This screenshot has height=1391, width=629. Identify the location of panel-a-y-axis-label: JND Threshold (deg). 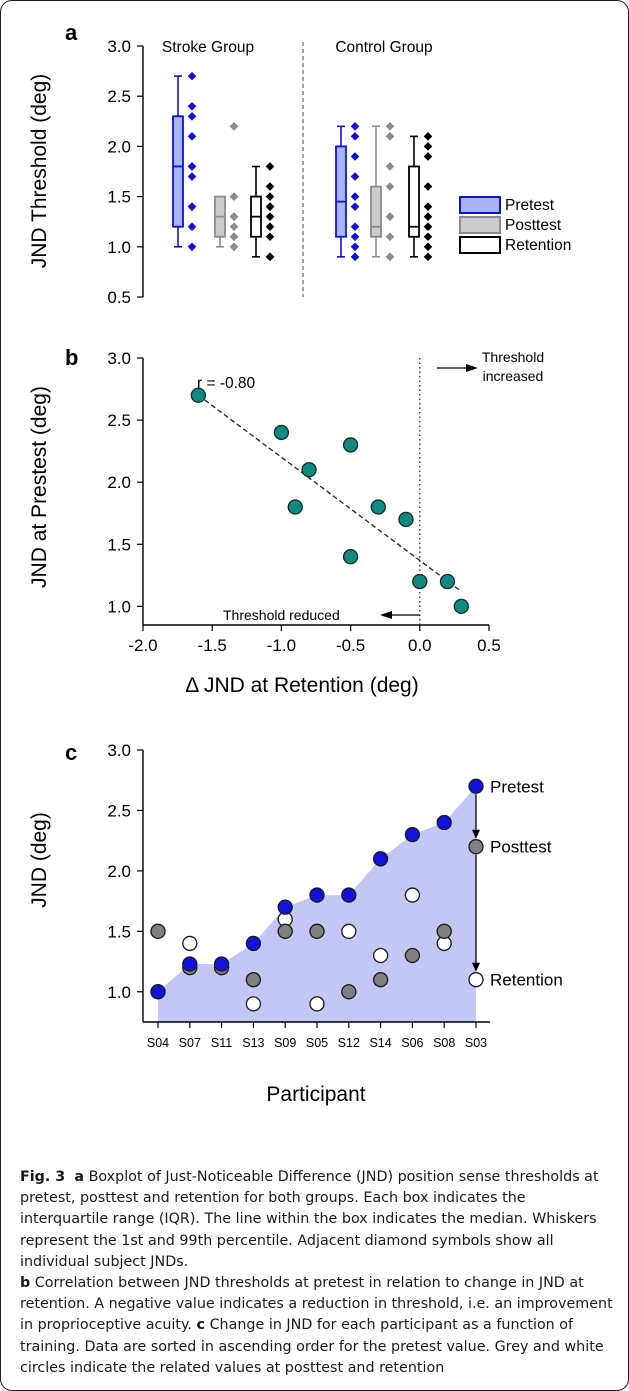
(39, 171).